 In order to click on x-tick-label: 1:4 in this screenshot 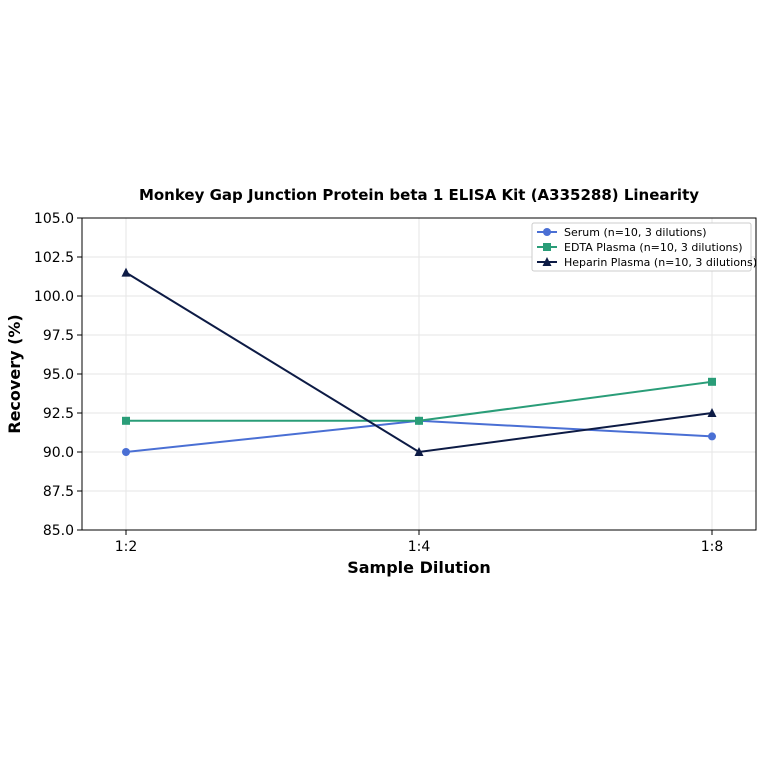, I will do `click(419, 547)`.